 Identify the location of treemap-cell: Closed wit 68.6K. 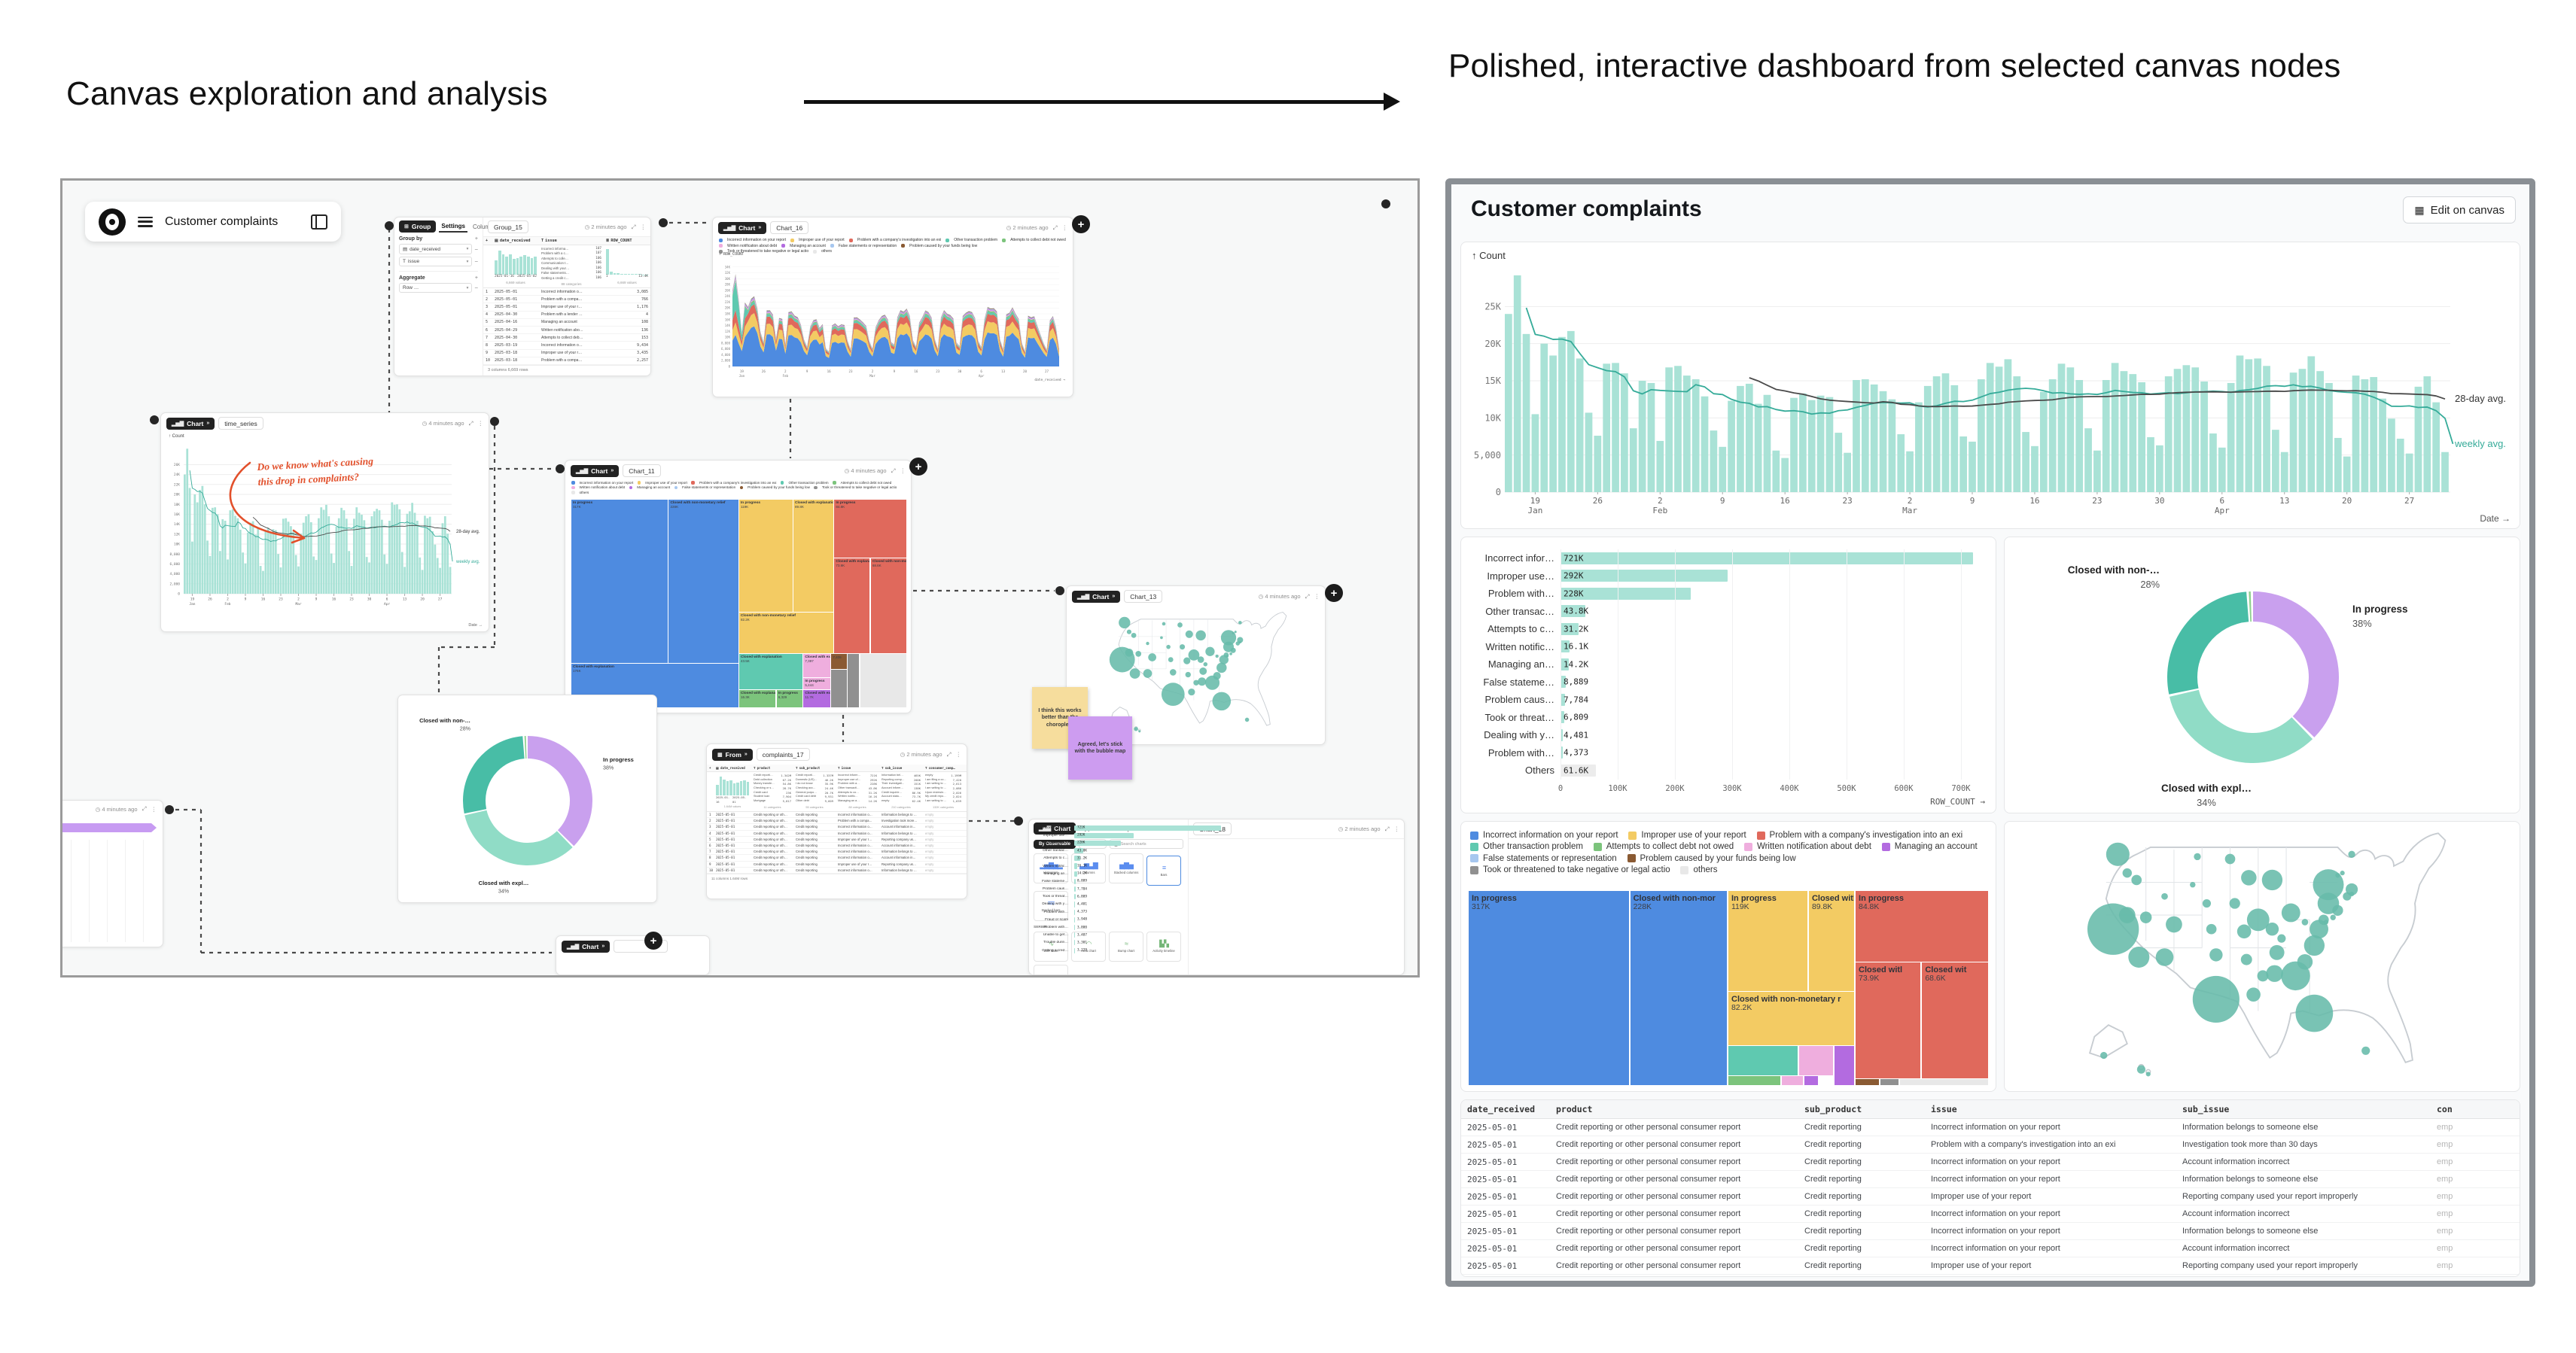
(1955, 1020).